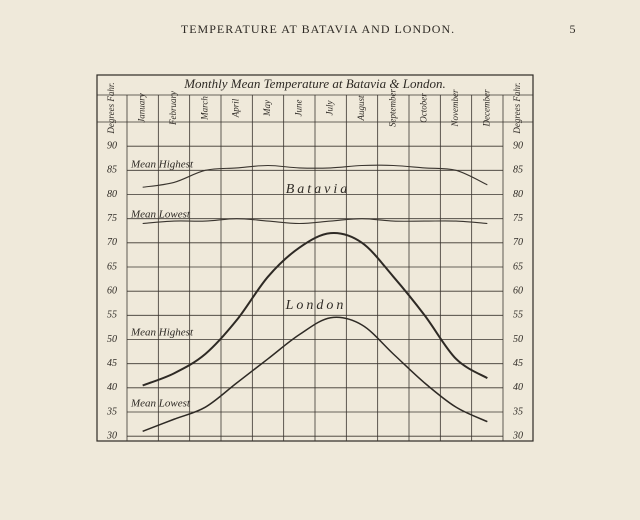  Describe the element at coordinates (173, 108) in the screenshot. I see `x-tick-label: February` at that location.